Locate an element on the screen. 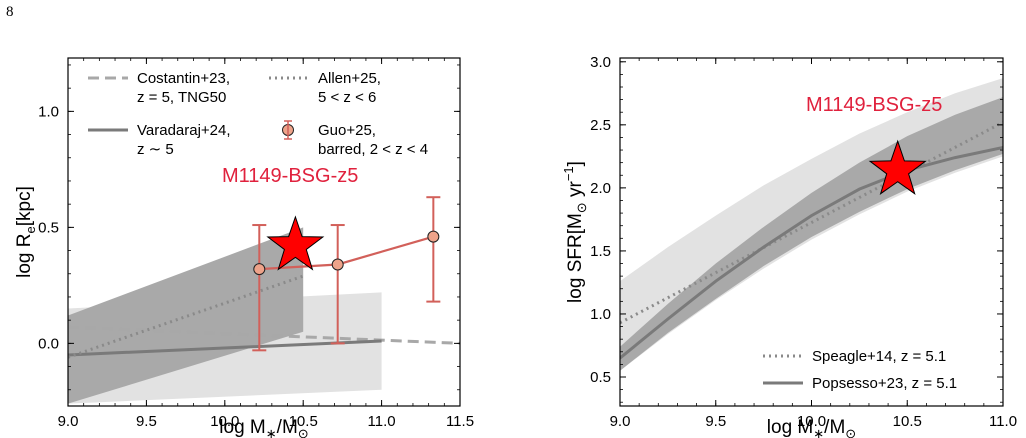 This screenshot has width=1026, height=438. y-tick-label: 3.0 is located at coordinates (600, 62).